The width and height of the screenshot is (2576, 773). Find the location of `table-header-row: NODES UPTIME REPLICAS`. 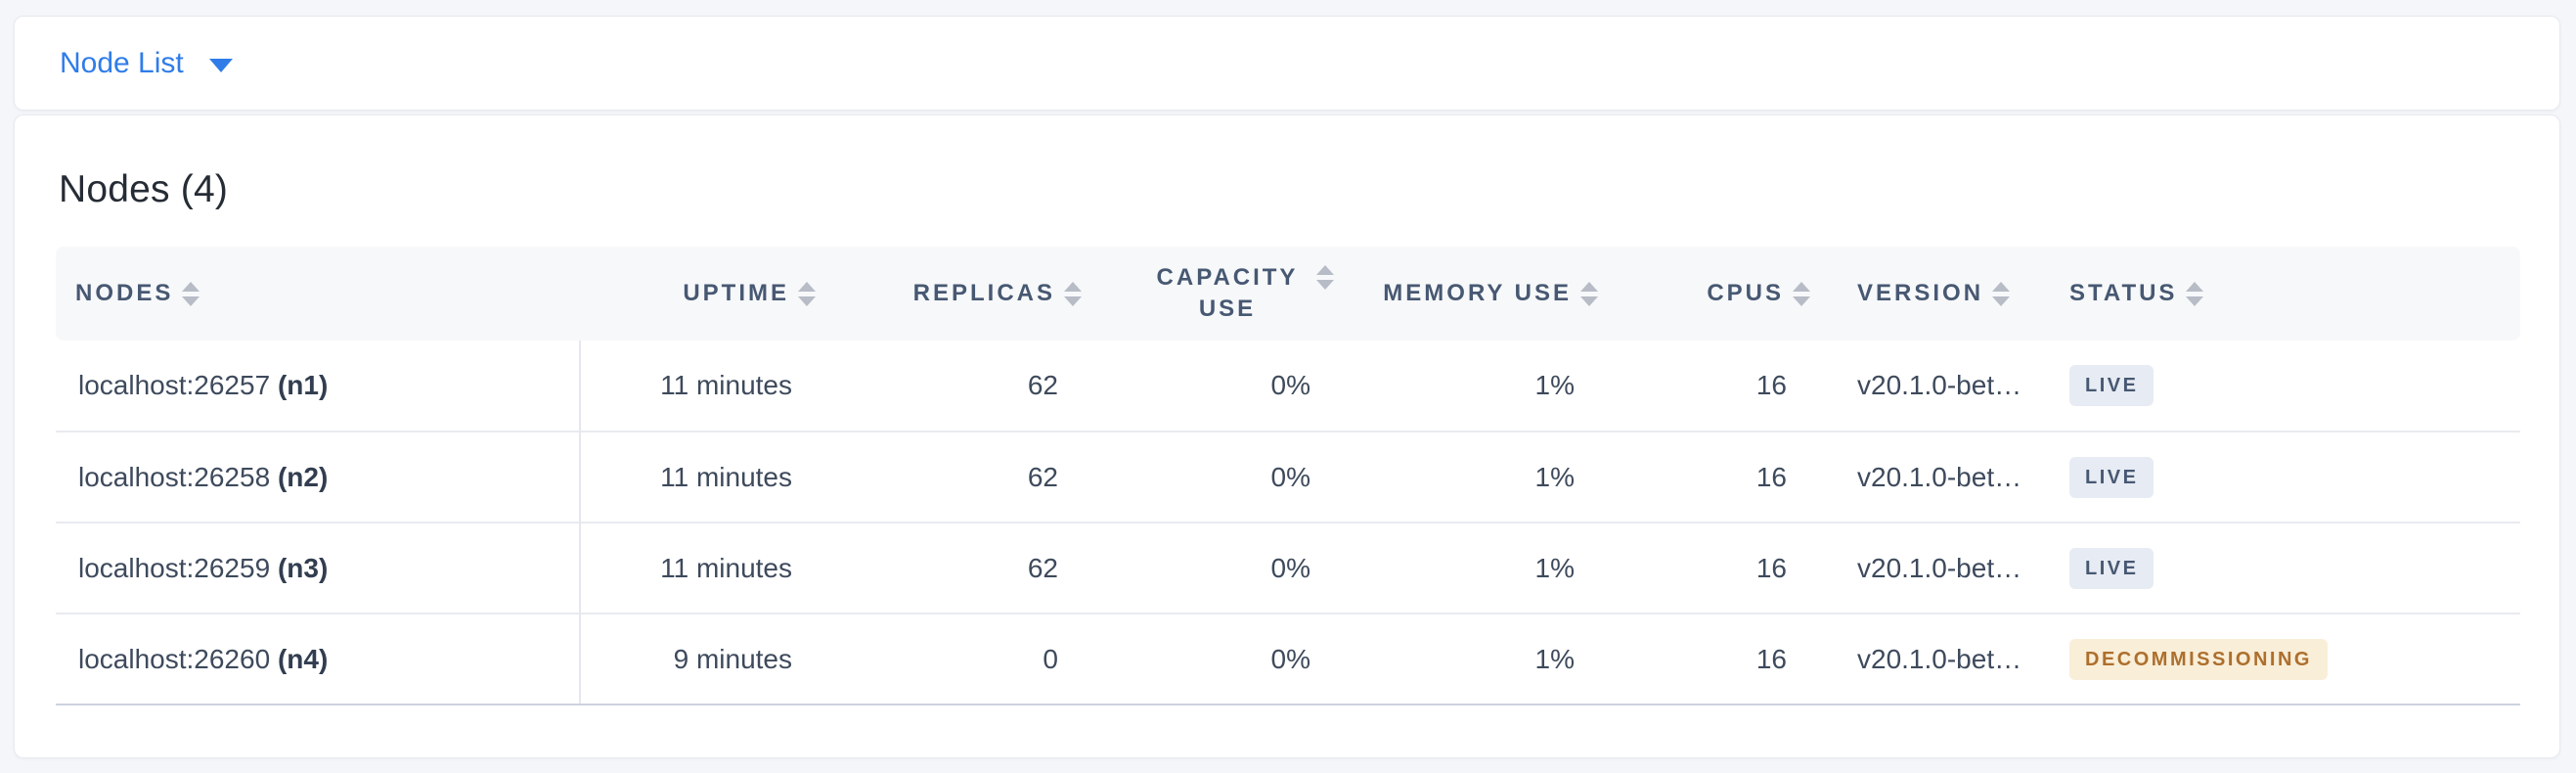

table-header-row: NODES UPTIME REPLICAS is located at coordinates (1288, 294).